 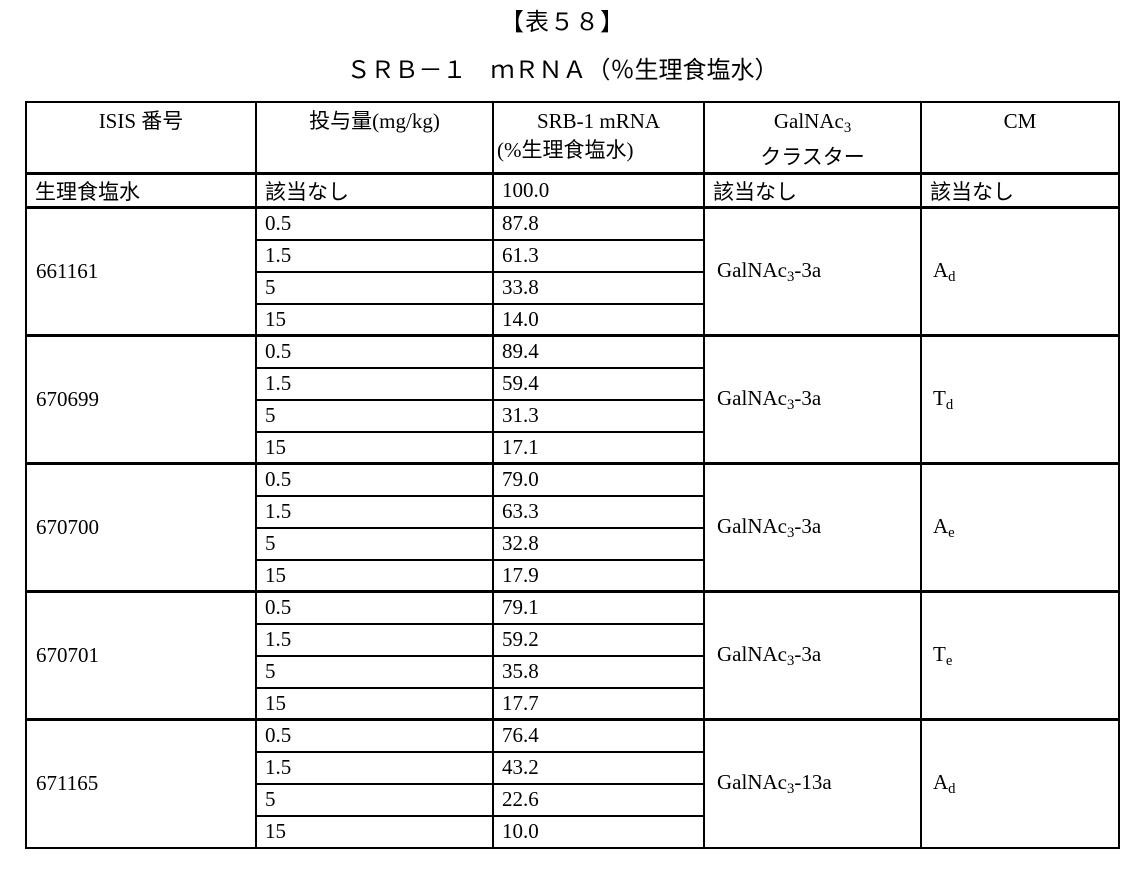 What do you see at coordinates (598, 121) in the screenshot?
I see `header-srb1-mrna-line1: SRB-1 mRNA` at bounding box center [598, 121].